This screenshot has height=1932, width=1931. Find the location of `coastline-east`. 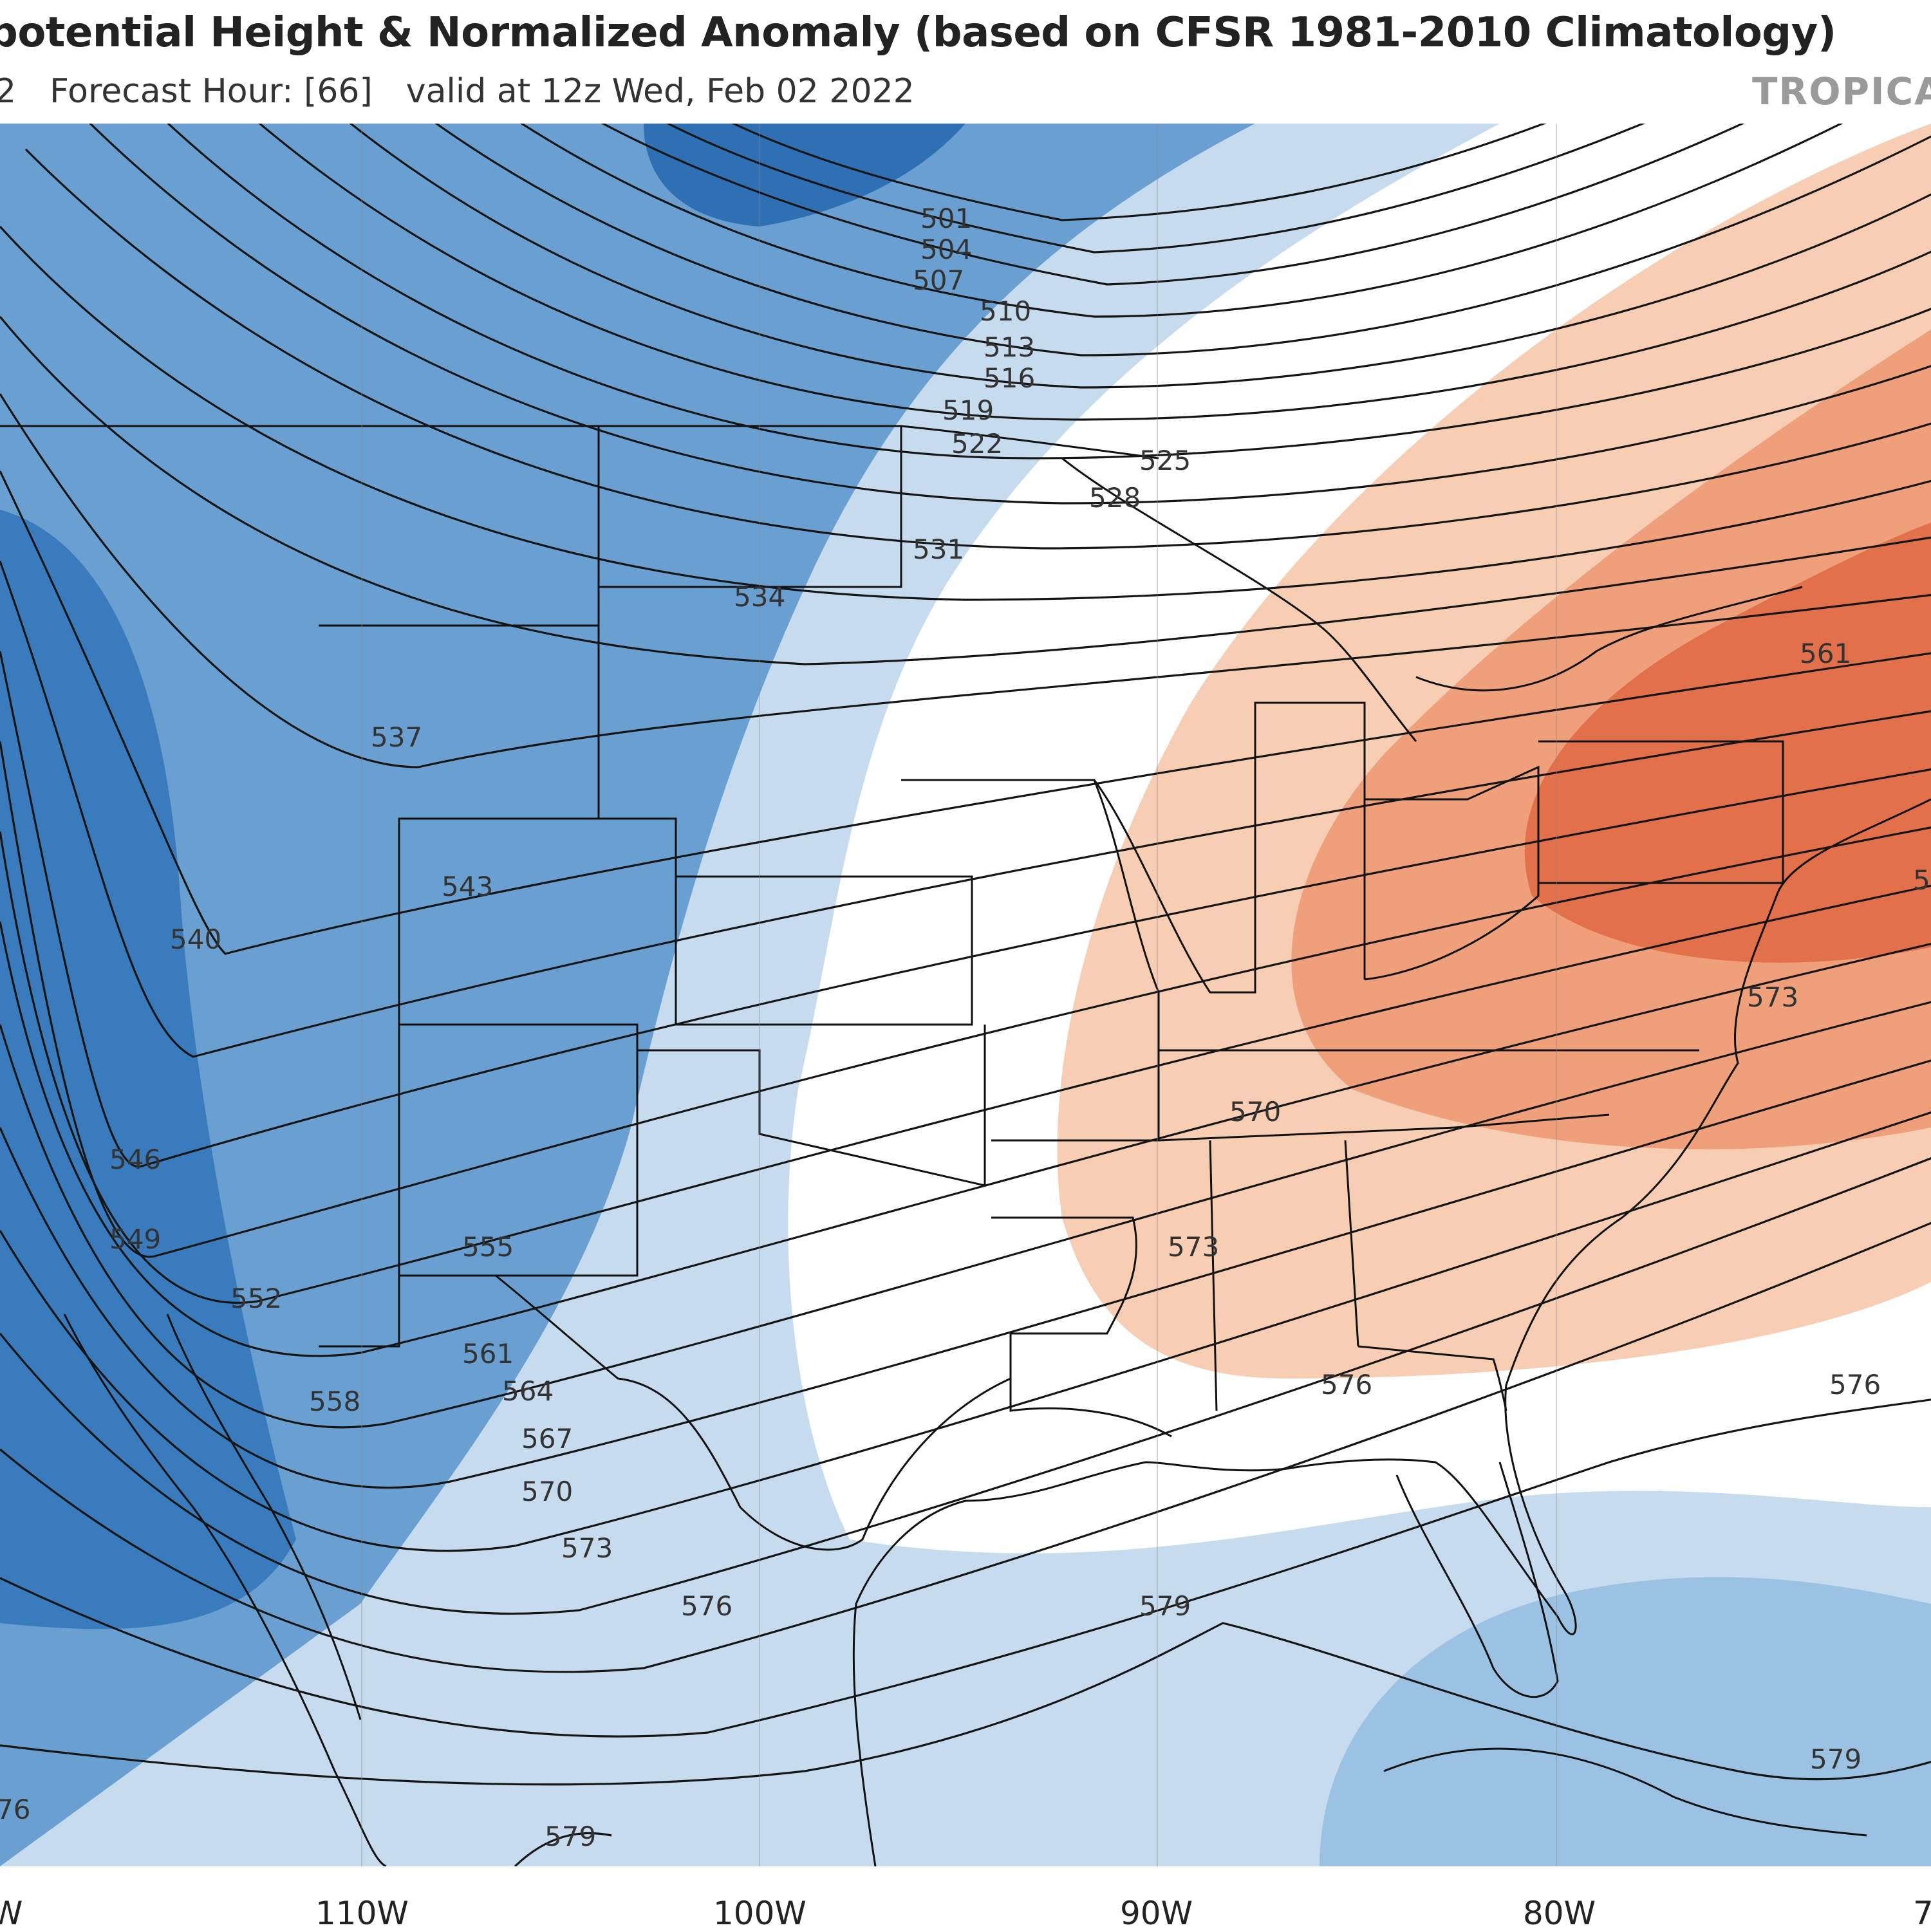

coastline-east is located at coordinates (1609, 1216).